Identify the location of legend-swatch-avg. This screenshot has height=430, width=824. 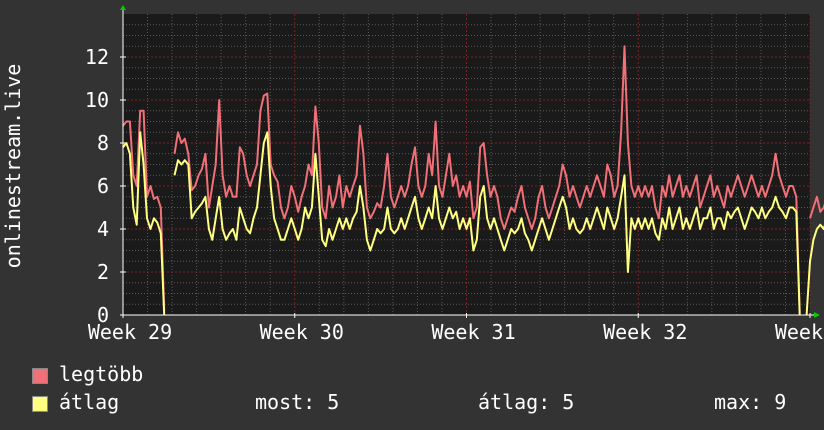
(40, 404).